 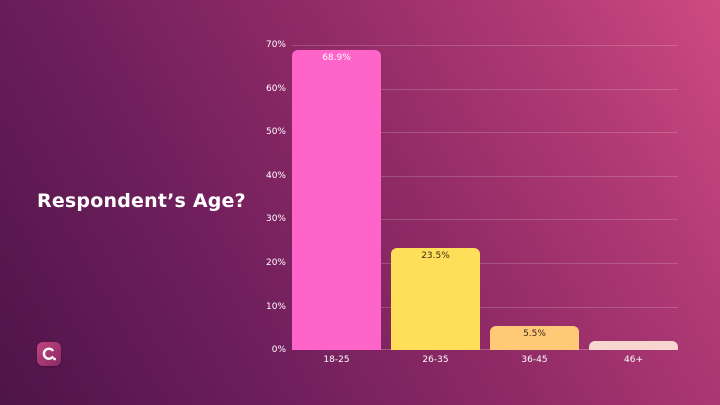 What do you see at coordinates (534, 334) in the screenshot?
I see `bar-value-label: 5.5%` at bounding box center [534, 334].